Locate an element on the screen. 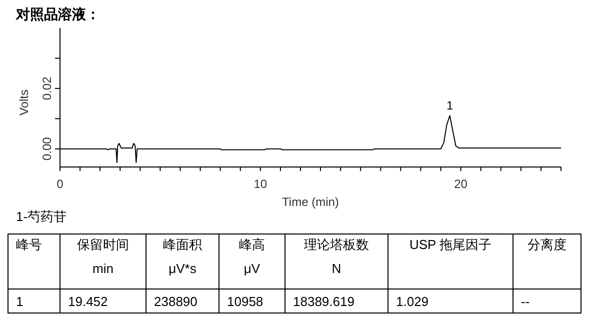 Image resolution: width=591 pixels, height=324 pixels. x-tick-label: 0 is located at coordinates (60, 184).